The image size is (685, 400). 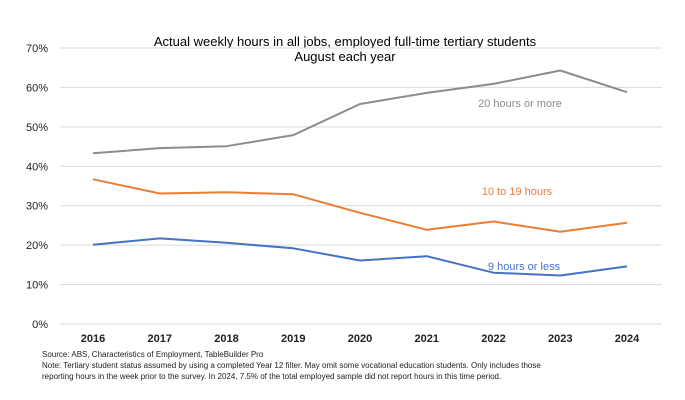 What do you see at coordinates (627, 339) in the screenshot?
I see `x-tick-label: 2024` at bounding box center [627, 339].